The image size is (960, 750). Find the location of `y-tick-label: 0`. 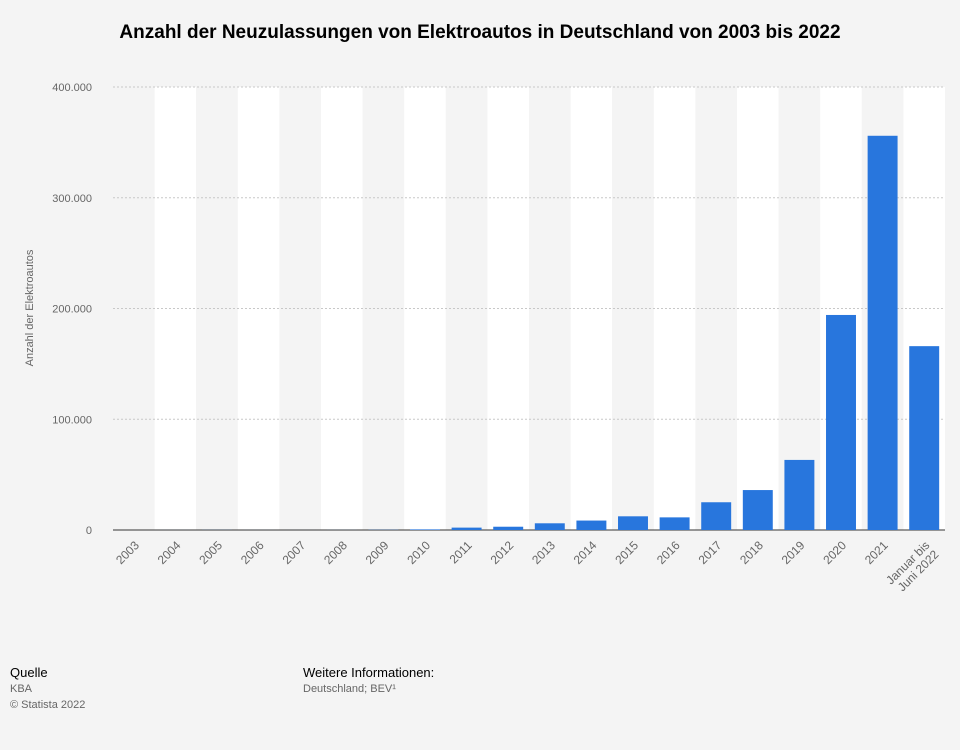

y-tick-label: 0 is located at coordinates (89, 531).